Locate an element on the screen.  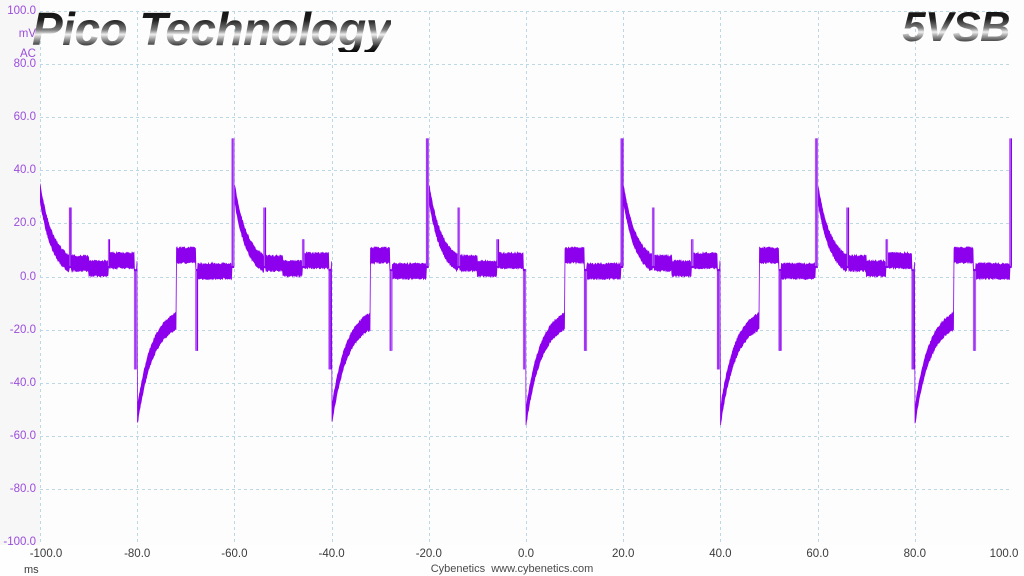
y-tick-8: -60.0 is located at coordinates (22, 435).